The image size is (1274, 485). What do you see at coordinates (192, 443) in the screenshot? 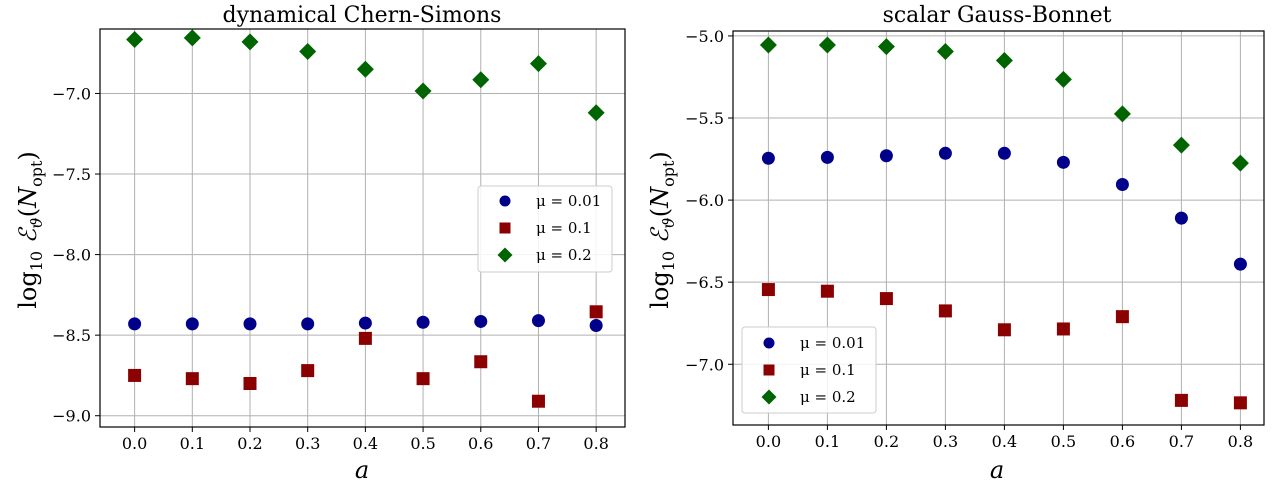
I see `x-tick-label: 0.1` at bounding box center [192, 443].